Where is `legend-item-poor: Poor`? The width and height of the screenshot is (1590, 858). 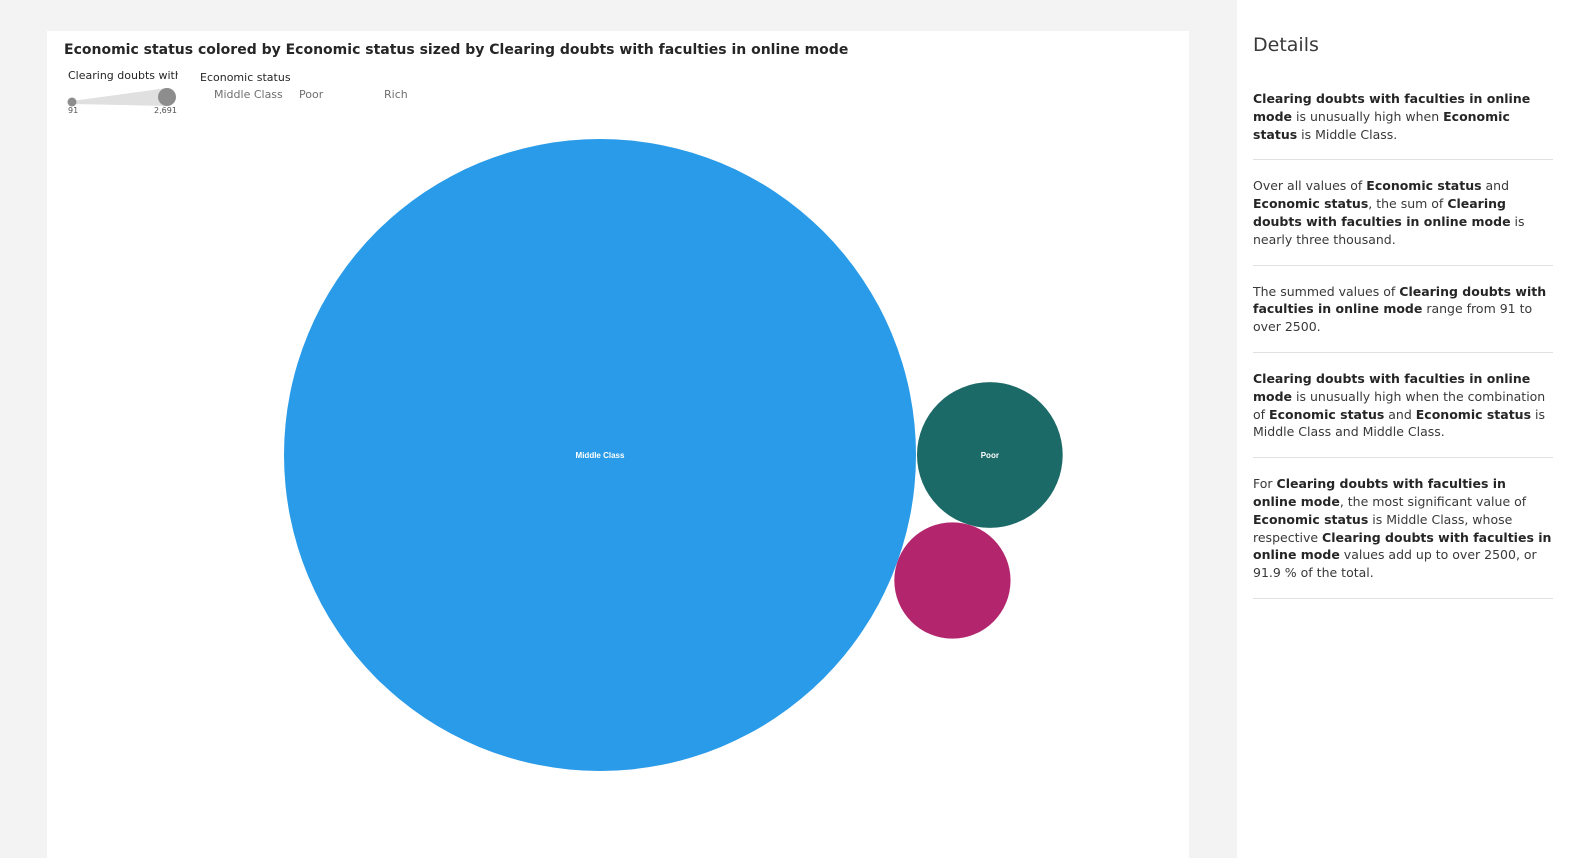
legend-item-poor: Poor is located at coordinates (311, 94).